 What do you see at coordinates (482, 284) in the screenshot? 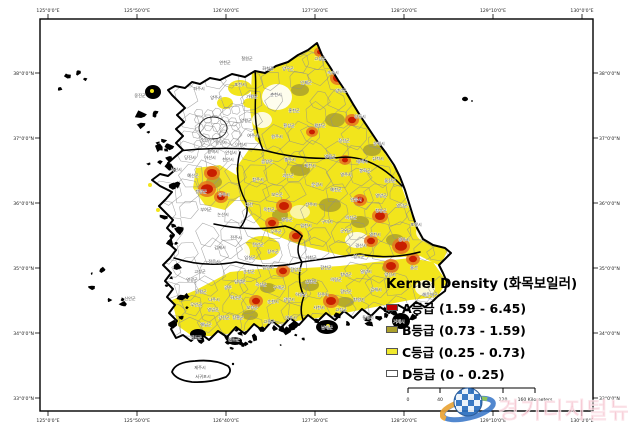
I see `legend-title: Kernel Density (화목보일러)` at bounding box center [482, 284].